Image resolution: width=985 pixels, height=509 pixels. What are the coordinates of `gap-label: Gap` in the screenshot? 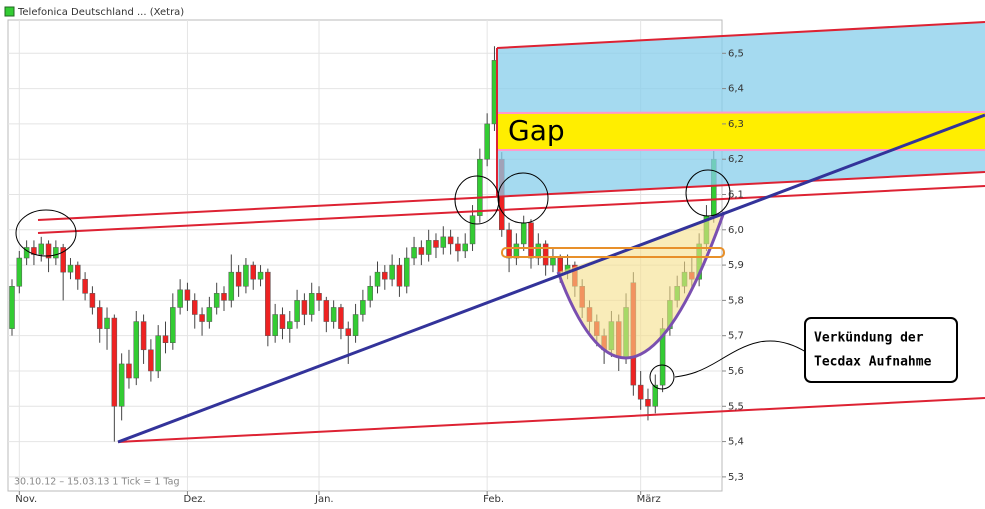 It's located at (536, 130).